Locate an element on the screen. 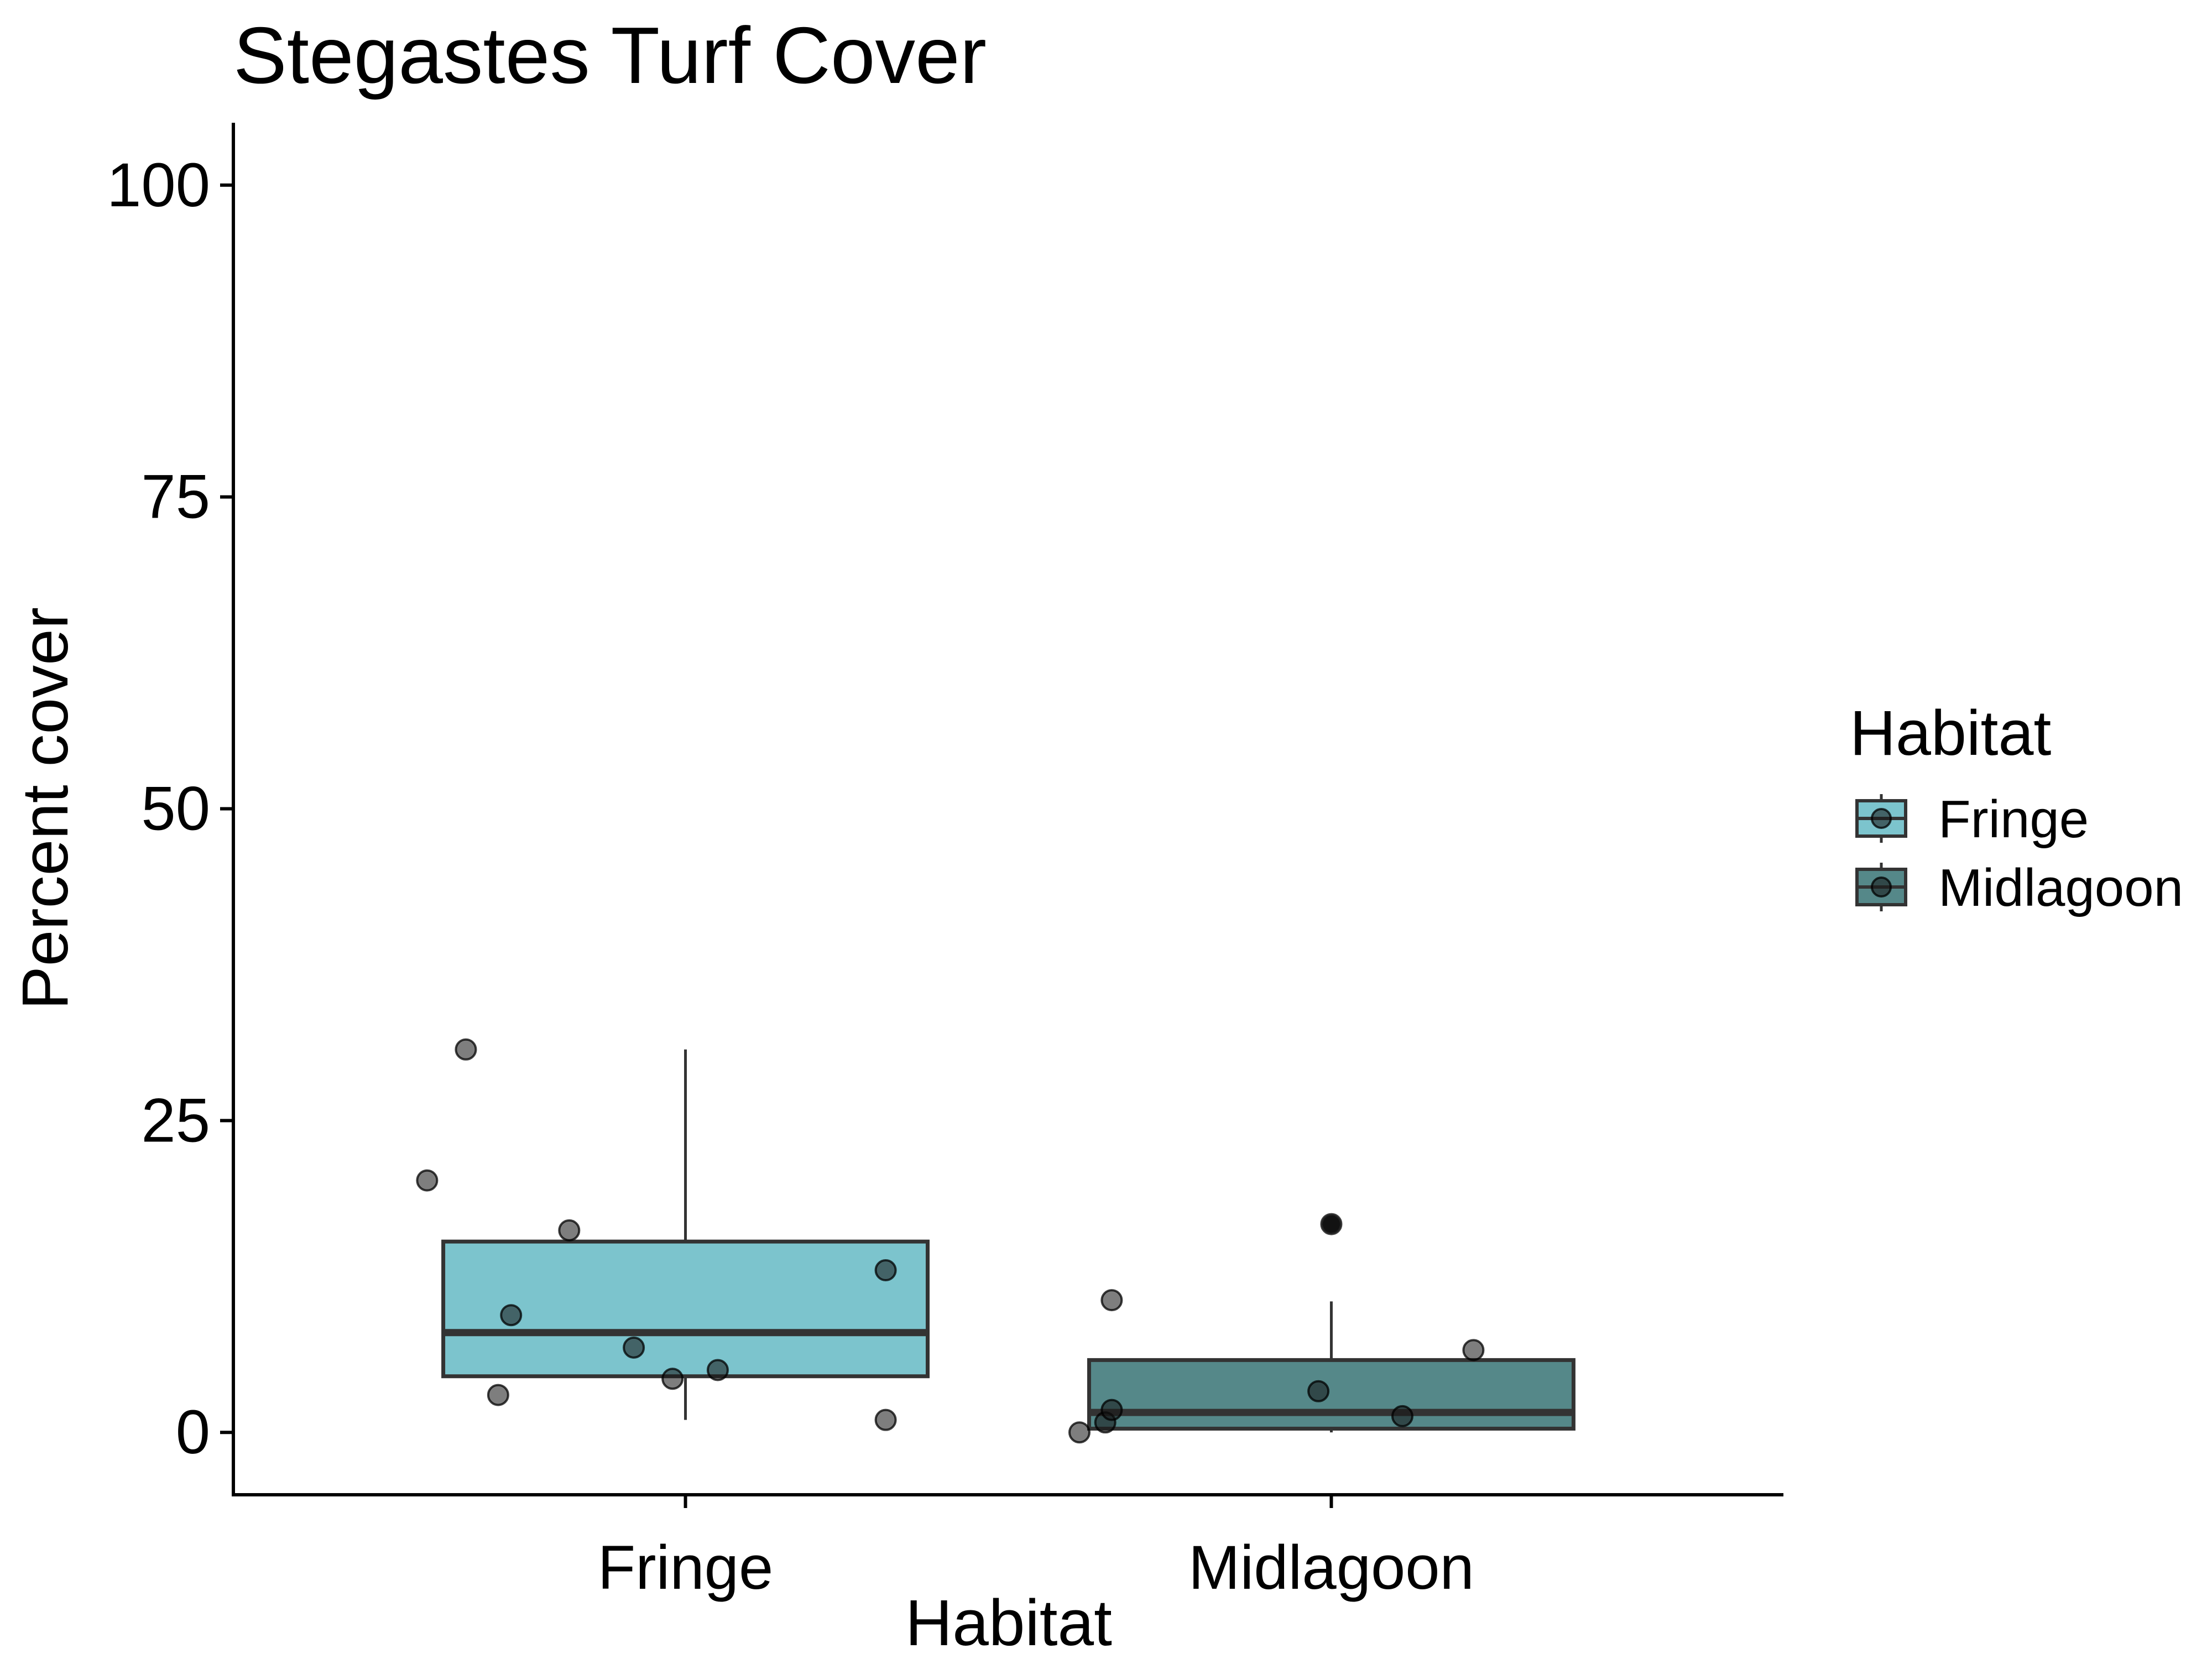 Image resolution: width=2212 pixels, height=1659 pixels. y-tick-label: 25 is located at coordinates (176, 1121).